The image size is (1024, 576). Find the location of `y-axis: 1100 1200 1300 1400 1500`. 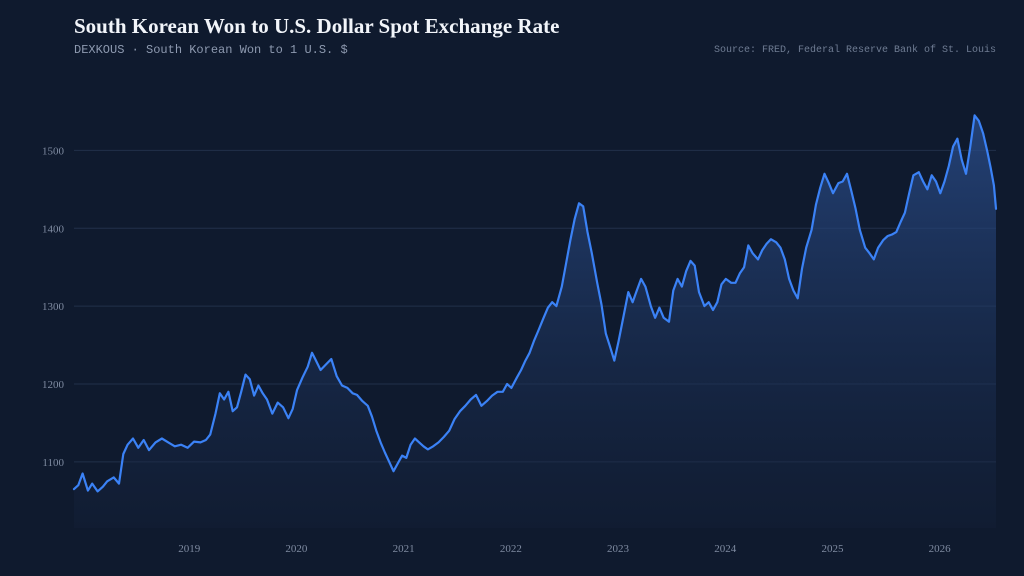

y-axis: 1100 1200 1300 1400 1500 is located at coordinates (53, 306).